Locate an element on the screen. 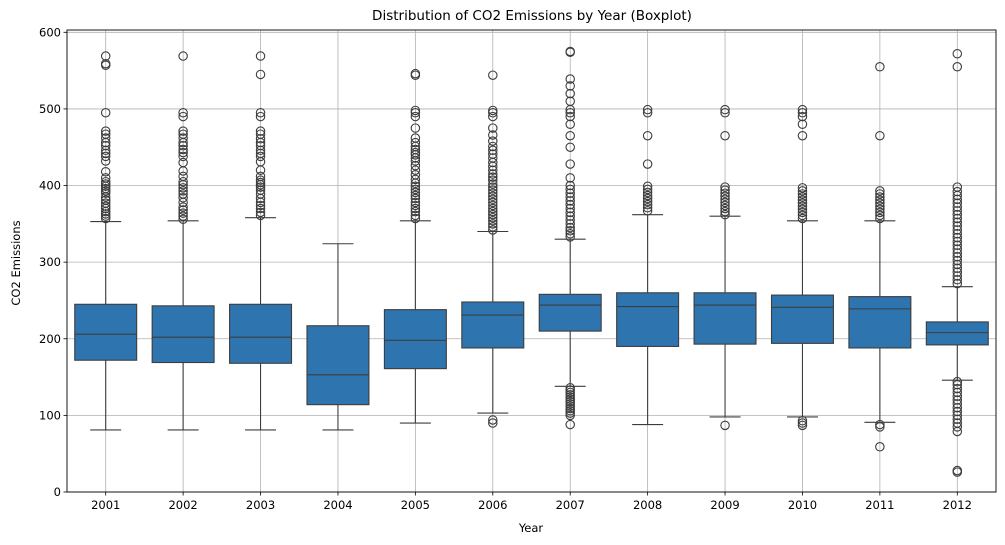  y-tick-label: 200 is located at coordinates (50, 339).